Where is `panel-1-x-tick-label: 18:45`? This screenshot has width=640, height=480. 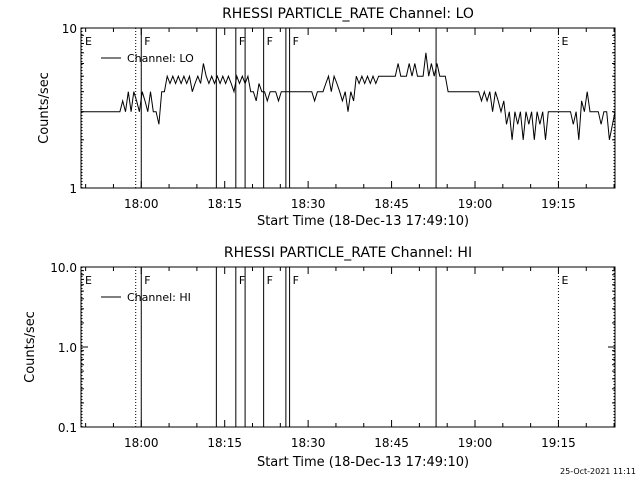
panel-1-x-tick-label: 18:45 is located at coordinates (391, 204).